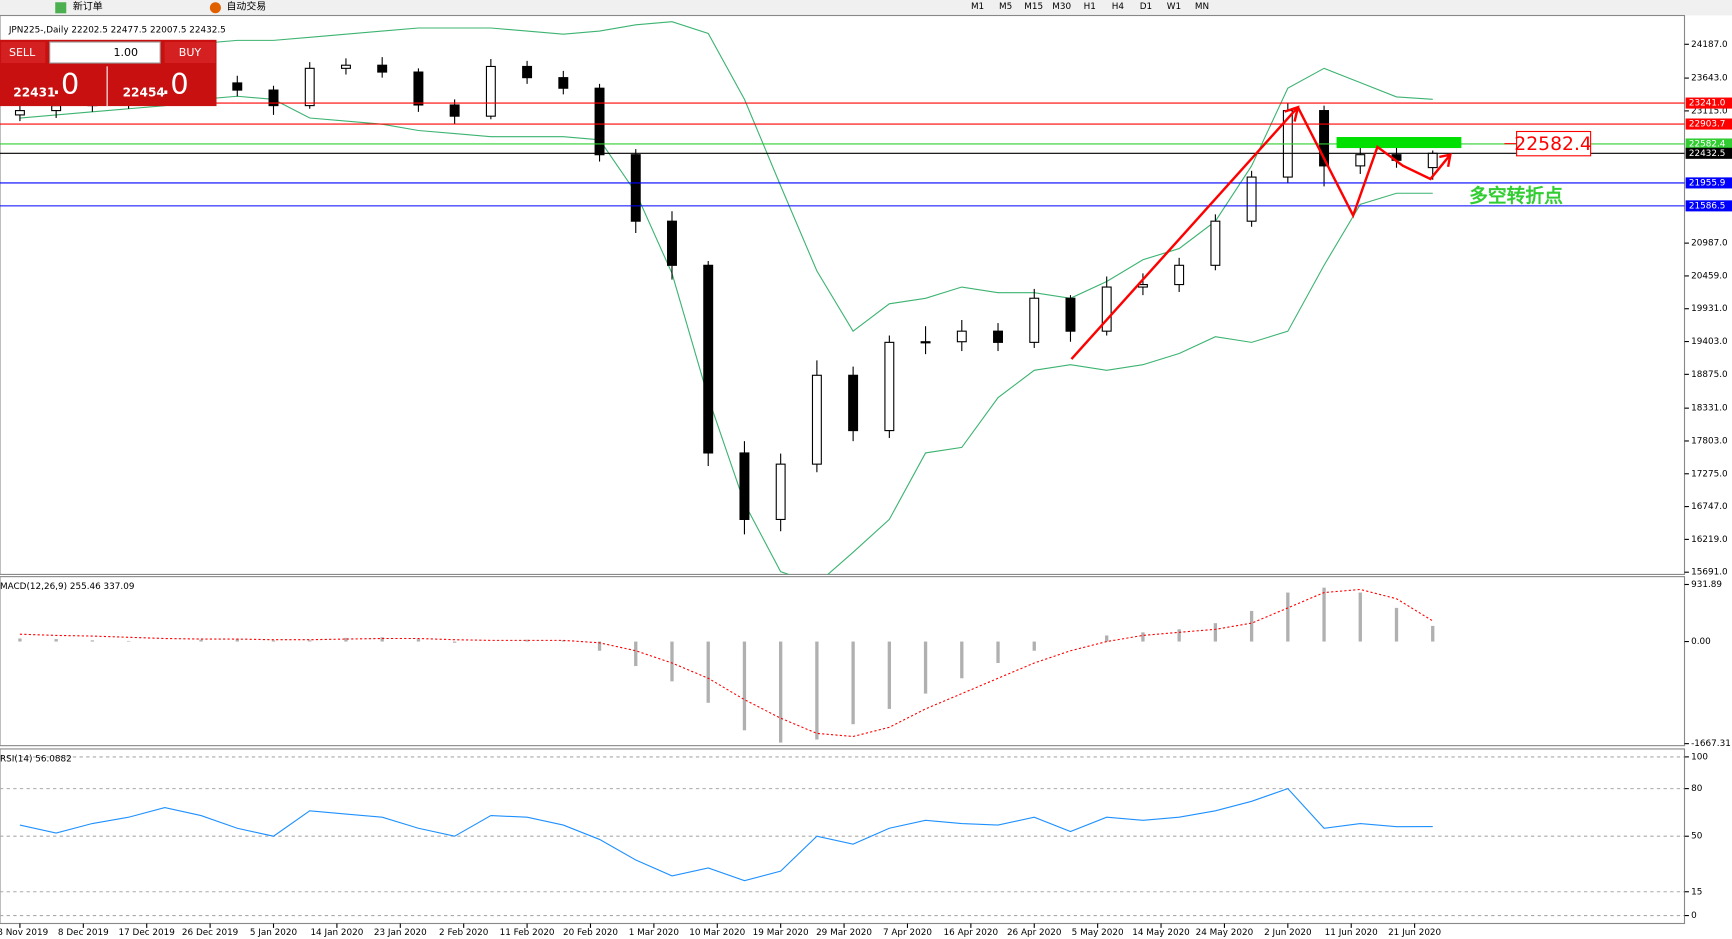 The width and height of the screenshot is (1732, 939). Describe the element at coordinates (83, 933) in the screenshot. I see `x-tick-label: 8 Dec 2019` at that location.